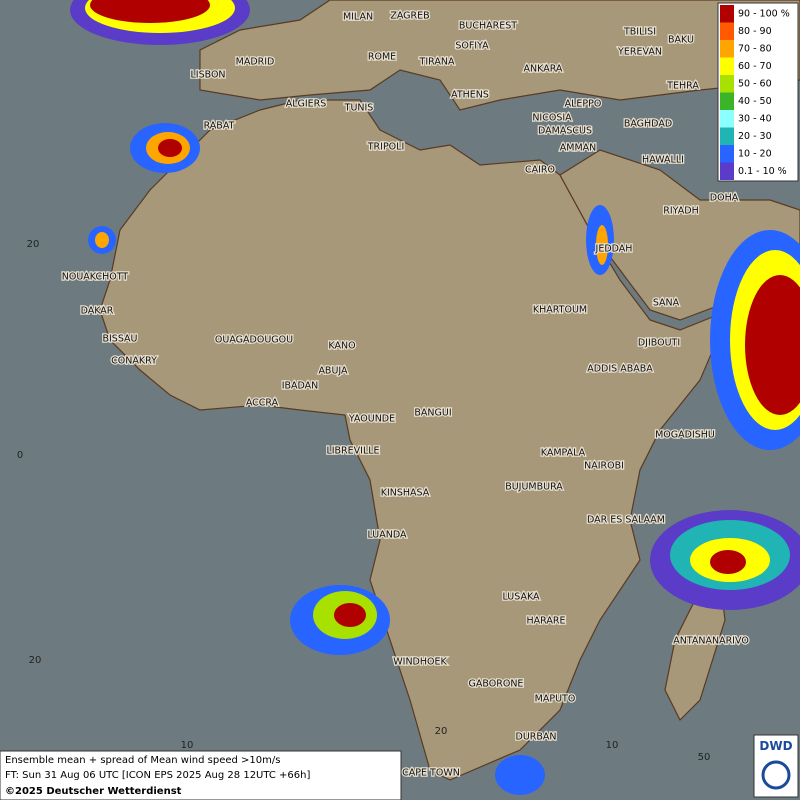 Image resolution: width=800 pixels, height=804 pixels. What do you see at coordinates (681, 40) in the screenshot?
I see `city-label: BAKU` at bounding box center [681, 40].